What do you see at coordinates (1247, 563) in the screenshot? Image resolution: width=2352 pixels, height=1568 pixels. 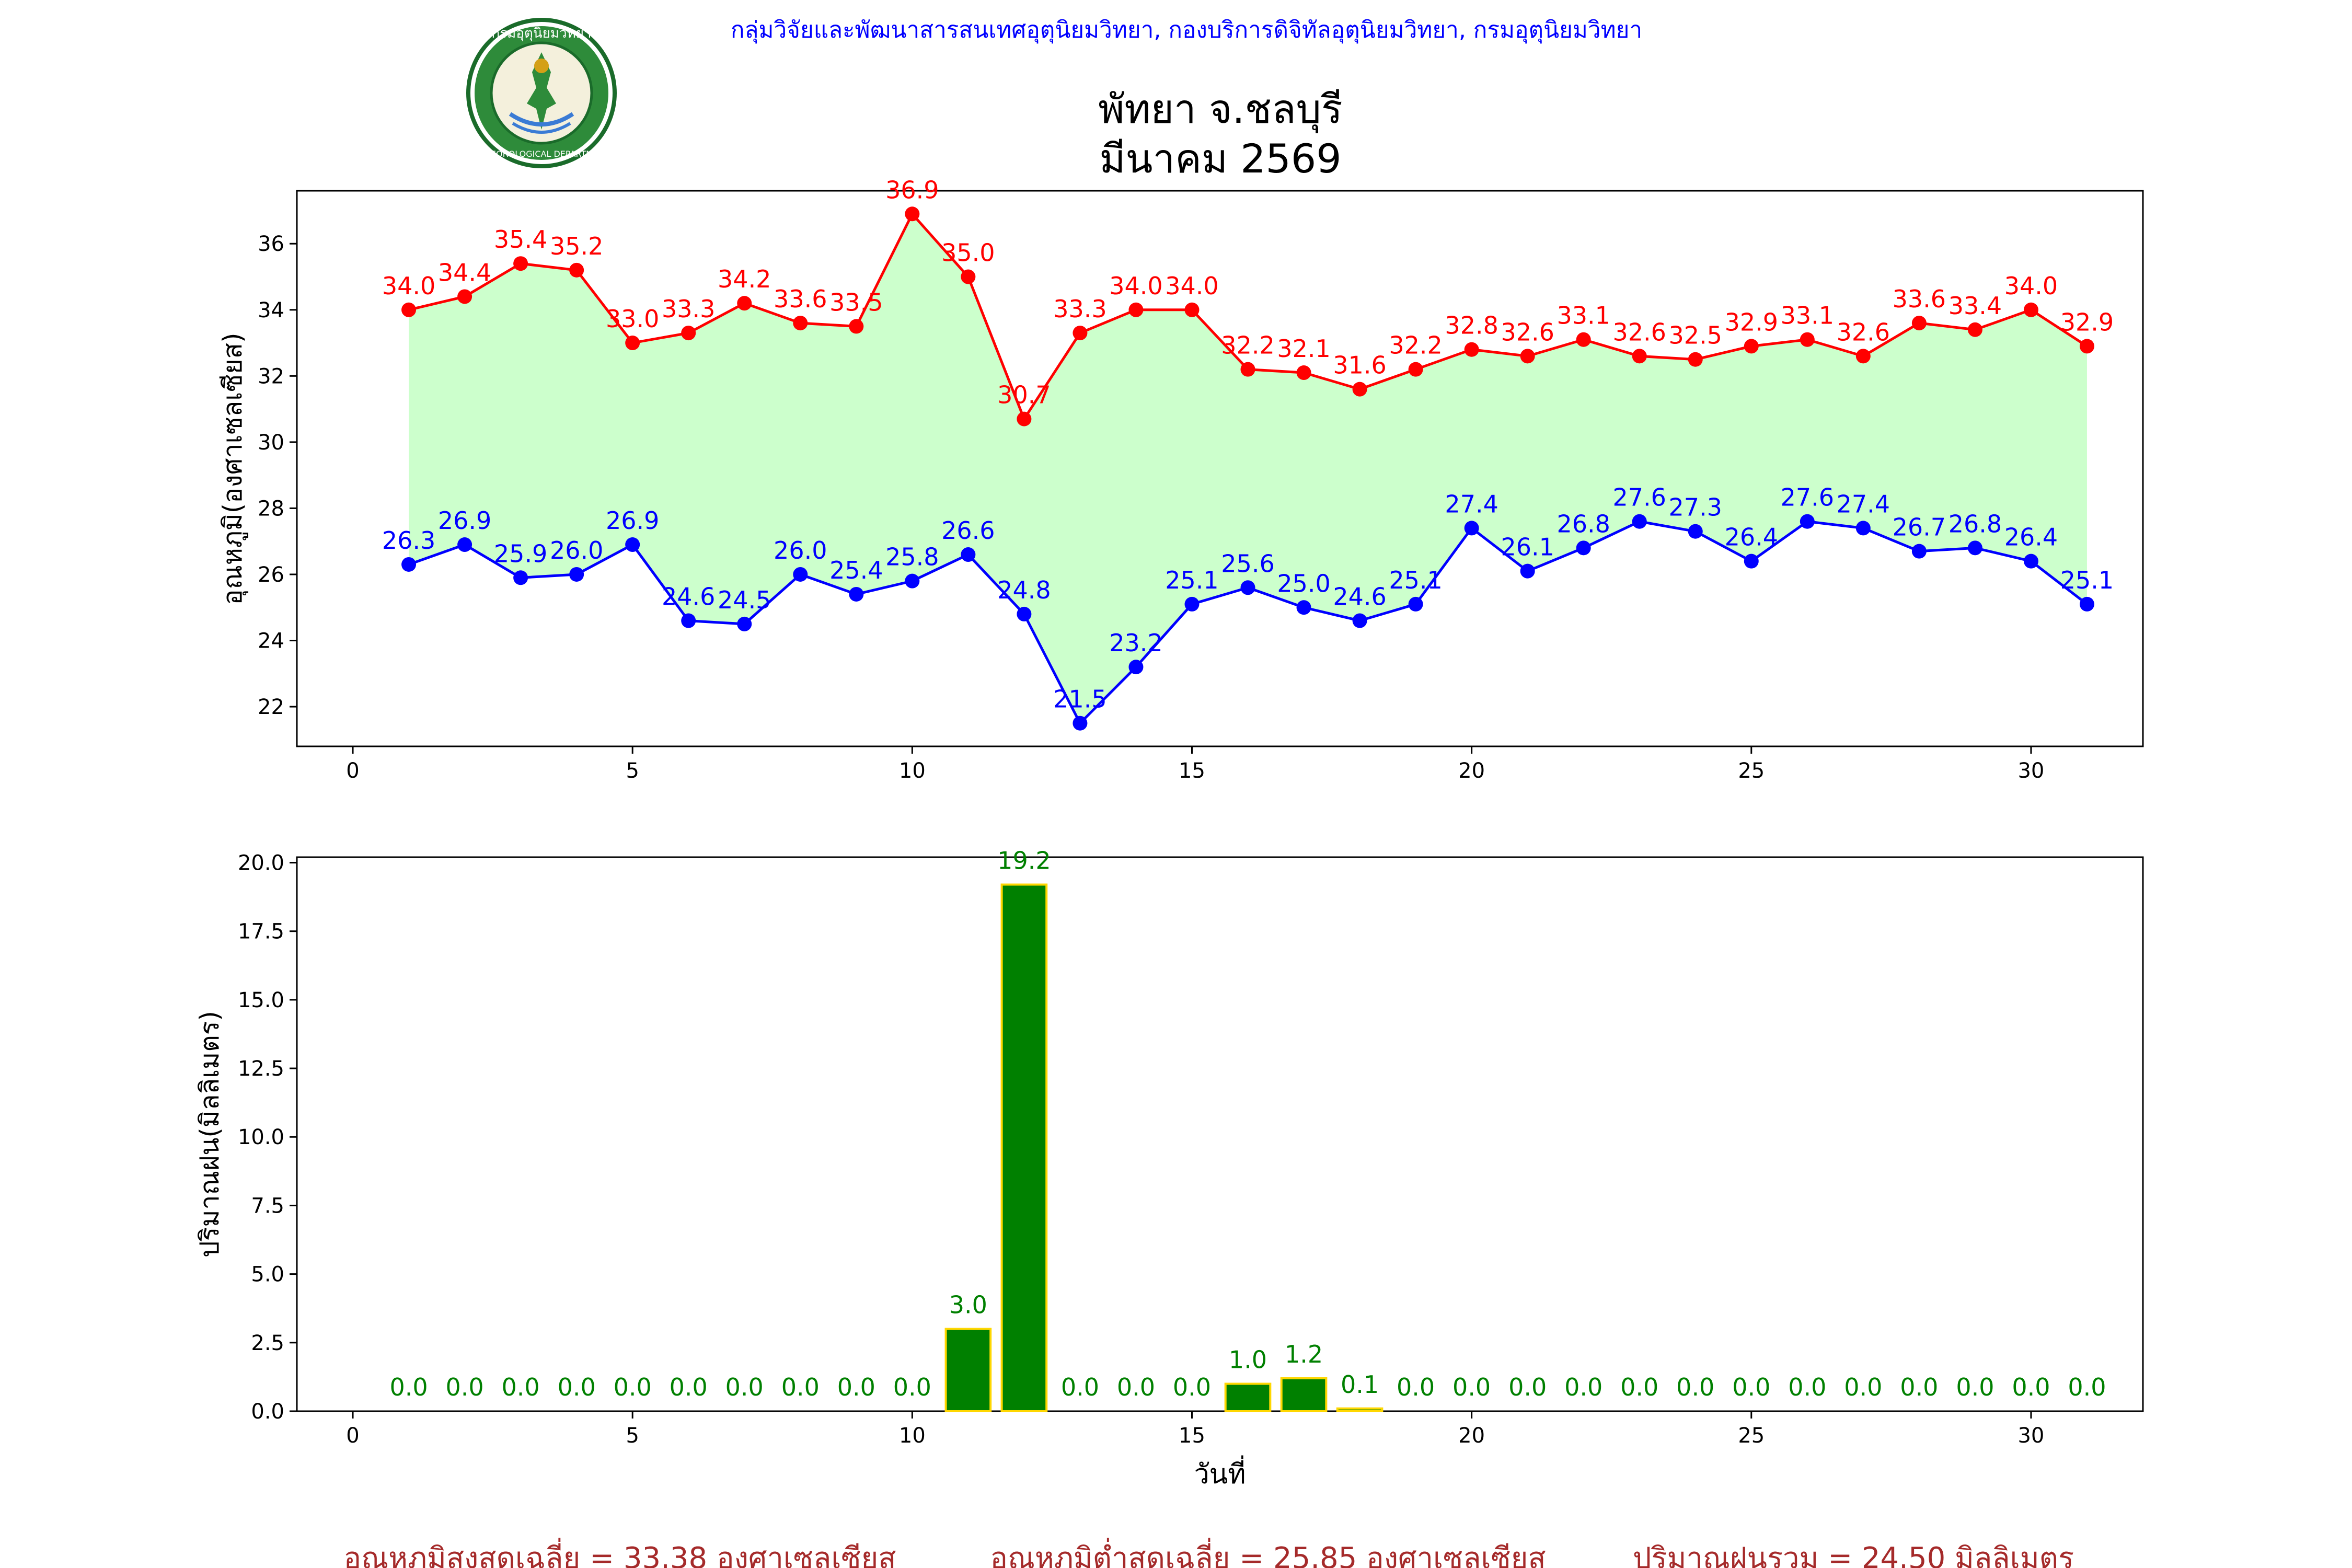 I see `temperature-min-label: 25.6` at bounding box center [1247, 563].